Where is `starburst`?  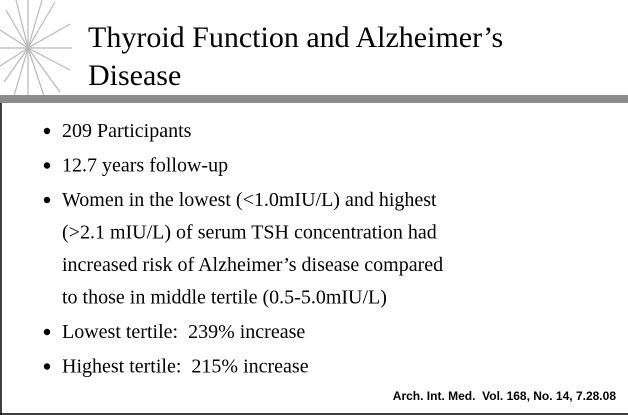 starburst is located at coordinates (36, 48).